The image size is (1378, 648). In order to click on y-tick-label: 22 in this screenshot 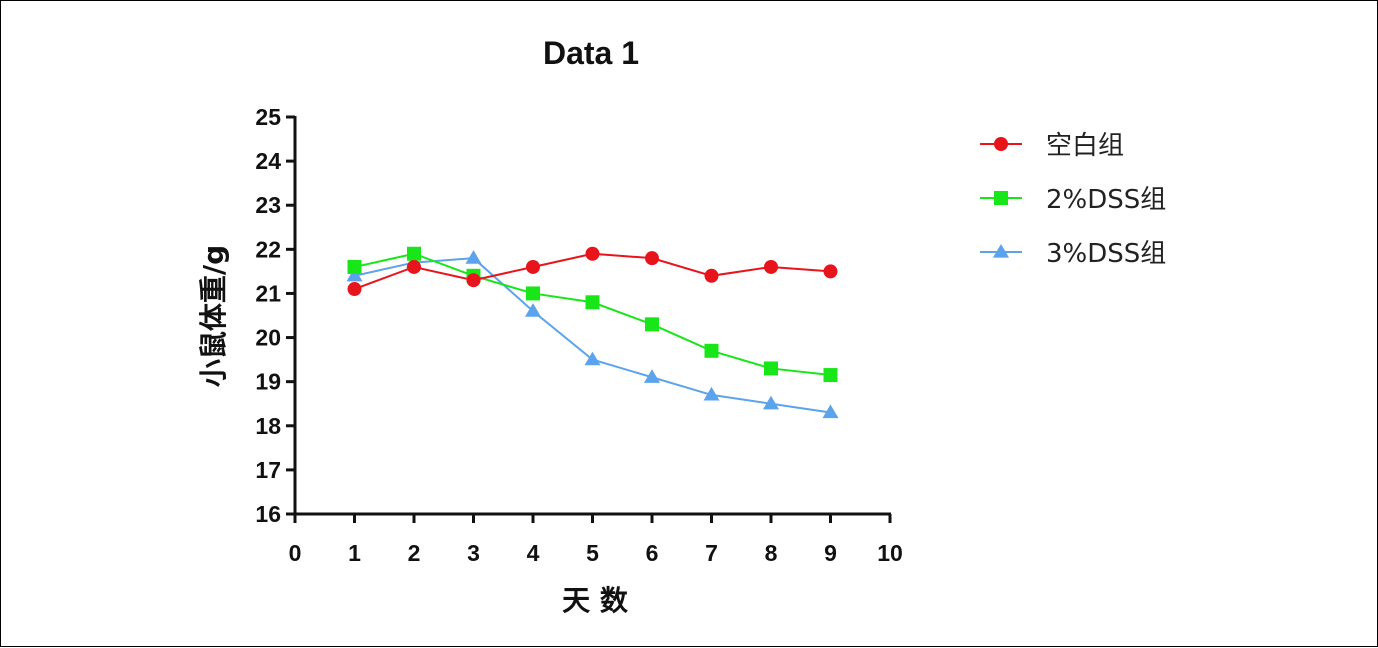, I will do `click(268, 249)`.